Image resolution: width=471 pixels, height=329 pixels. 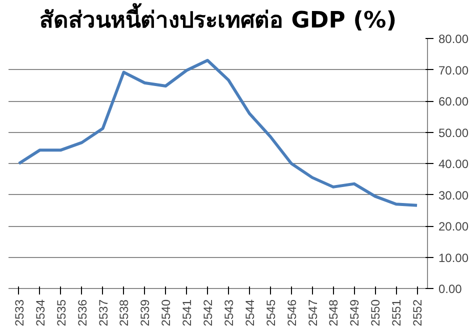 I want to click on y-tick-label: 0.00, so click(x=450, y=289).